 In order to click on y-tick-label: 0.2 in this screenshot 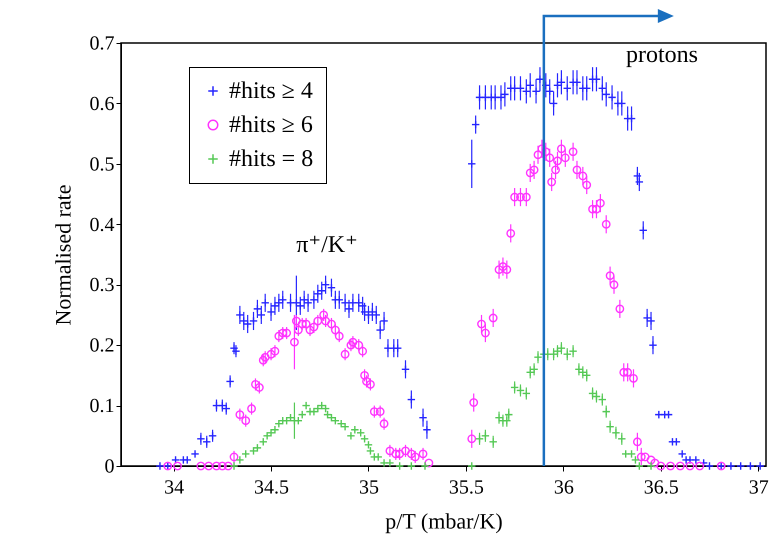, I will do `click(102, 345)`.